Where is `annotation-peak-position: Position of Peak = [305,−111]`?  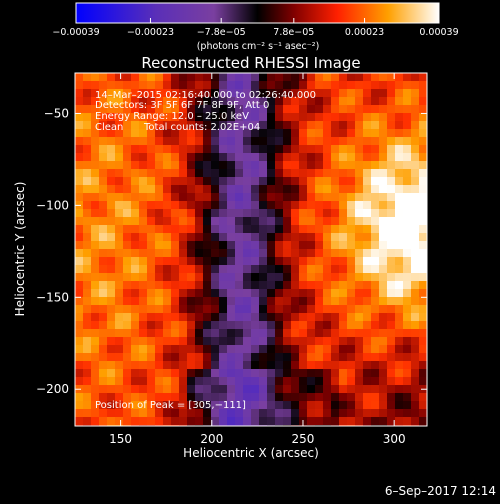
annotation-peak-position: Position of Peak = [305,−111] is located at coordinates (170, 405).